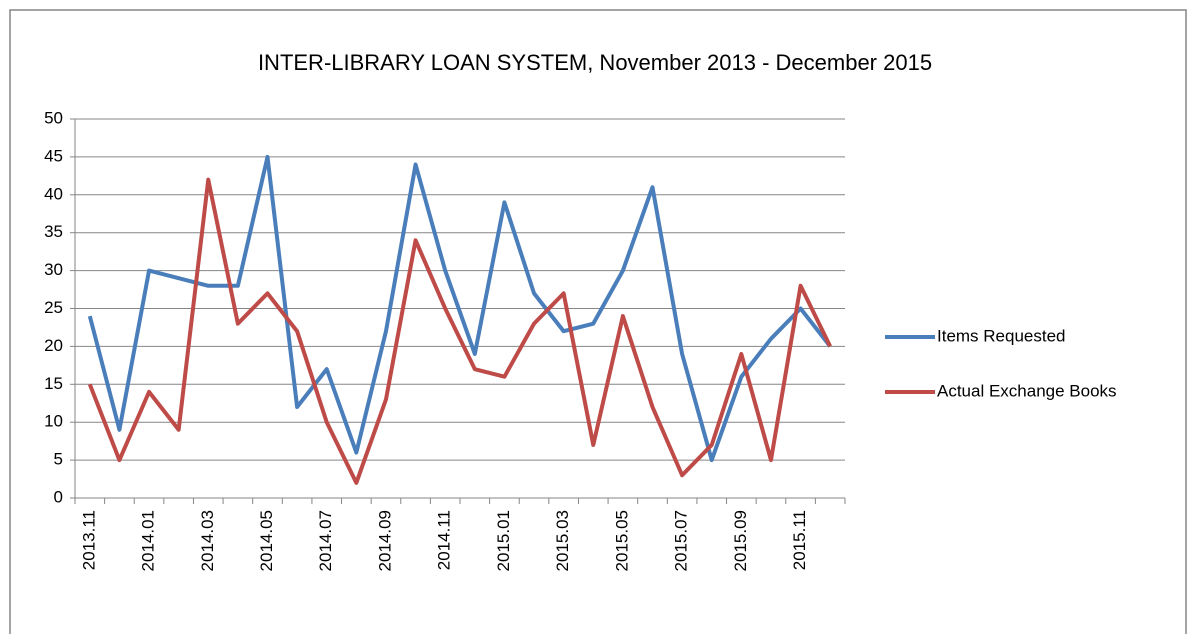  I want to click on x-tick-label: 2015.11, so click(799, 540).